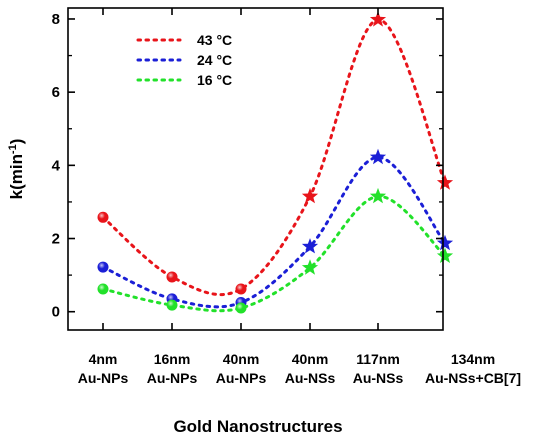 Image resolution: width=550 pixels, height=441 pixels. I want to click on y-tick-label: 8, so click(56, 19).